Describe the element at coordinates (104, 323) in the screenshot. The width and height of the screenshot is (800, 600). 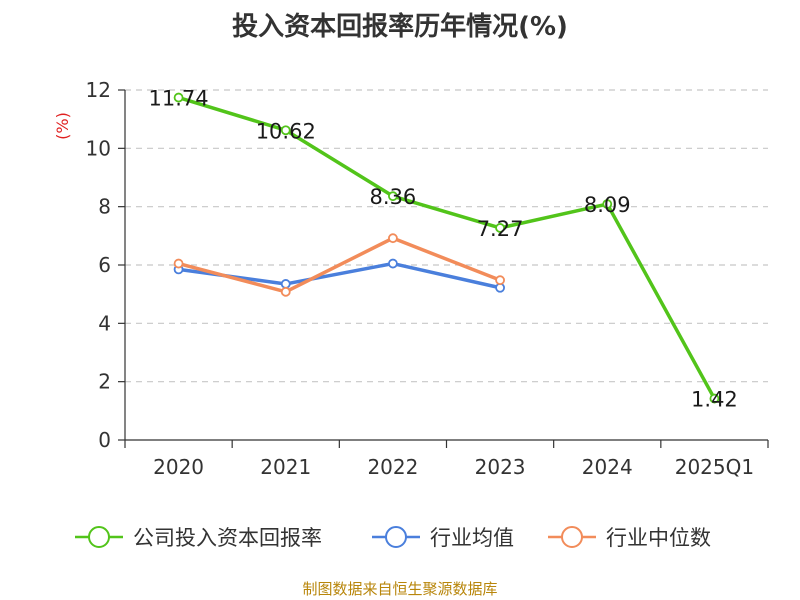
I see `y-tick-label-4: 4` at that location.